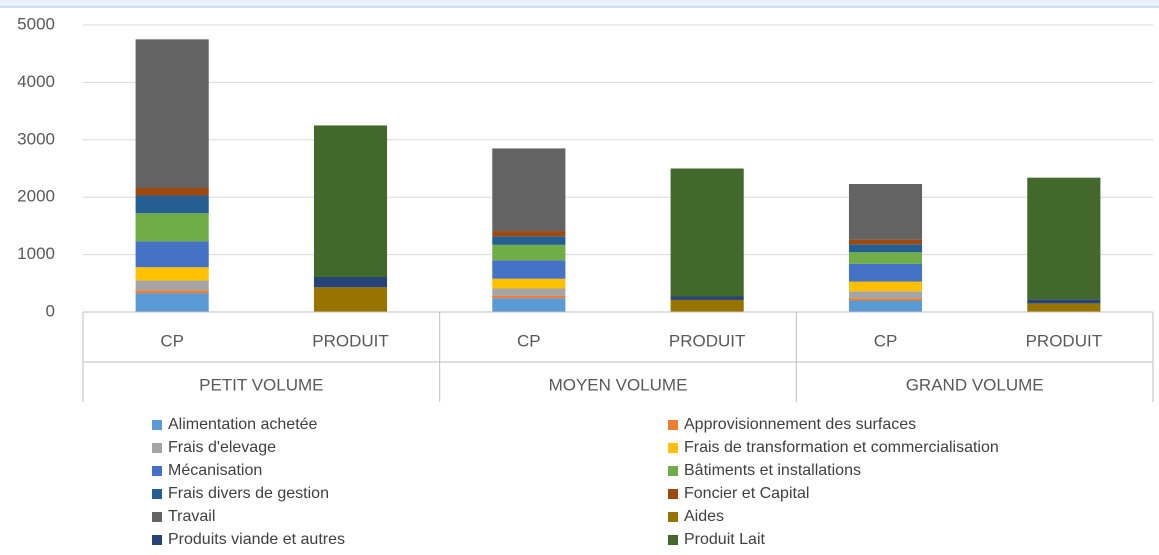 The width and height of the screenshot is (1159, 555). Describe the element at coordinates (704, 516) in the screenshot. I see `legend-label: Aides` at that location.